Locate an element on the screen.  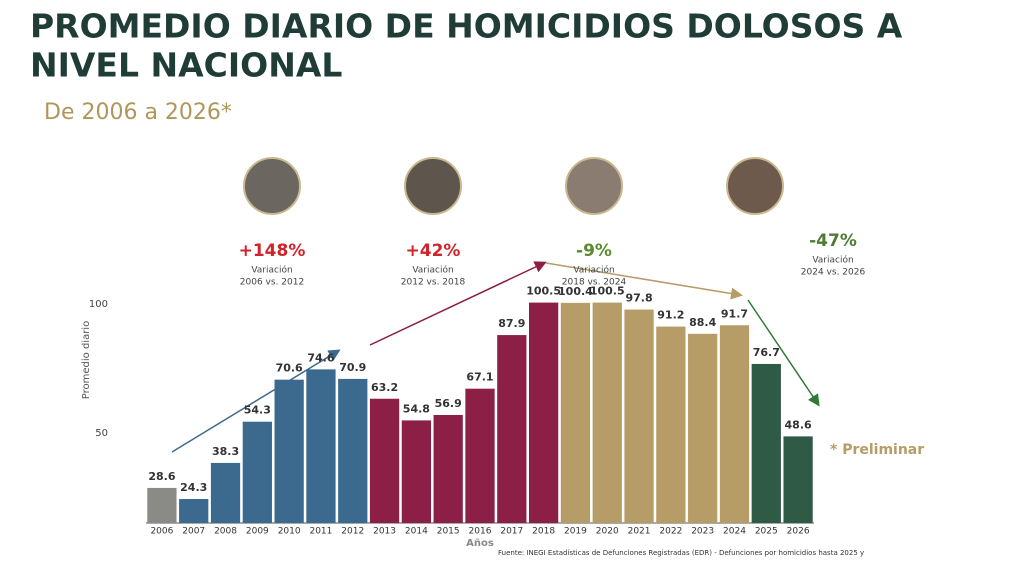
chart-subtitle: De 2006 a 2026* is located at coordinates (138, 112).